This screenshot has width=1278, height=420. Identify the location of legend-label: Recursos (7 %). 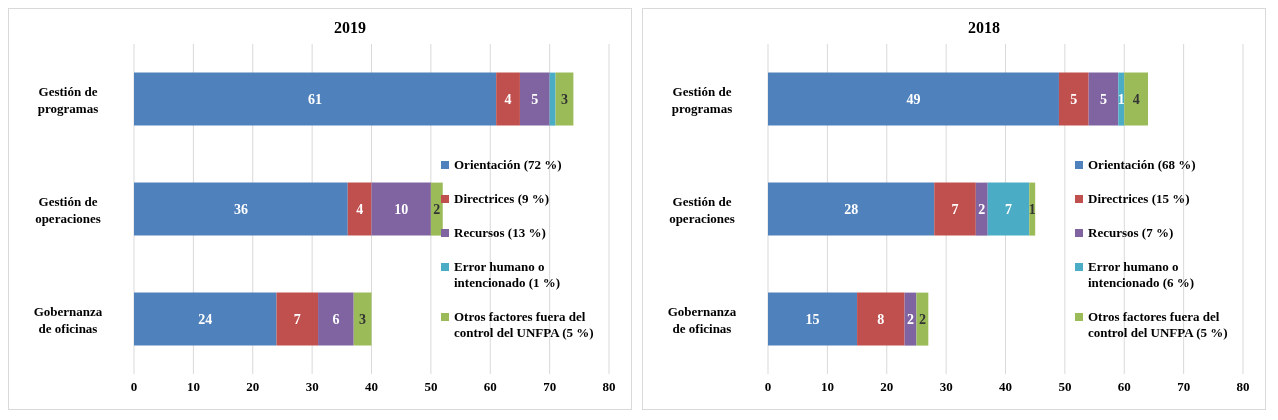
(1131, 233).